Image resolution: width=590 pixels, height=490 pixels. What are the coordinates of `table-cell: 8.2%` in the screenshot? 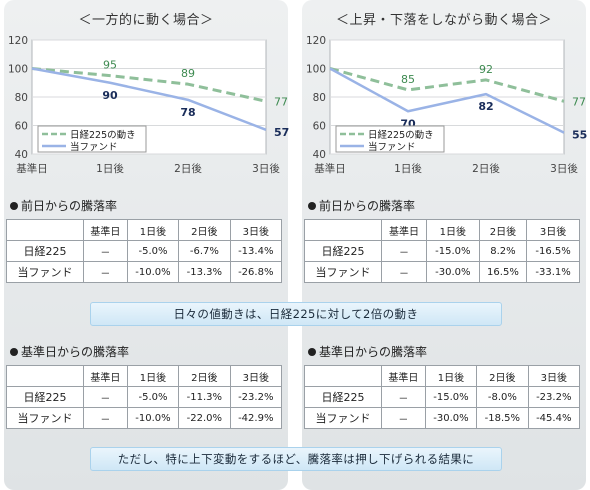 It's located at (503, 251).